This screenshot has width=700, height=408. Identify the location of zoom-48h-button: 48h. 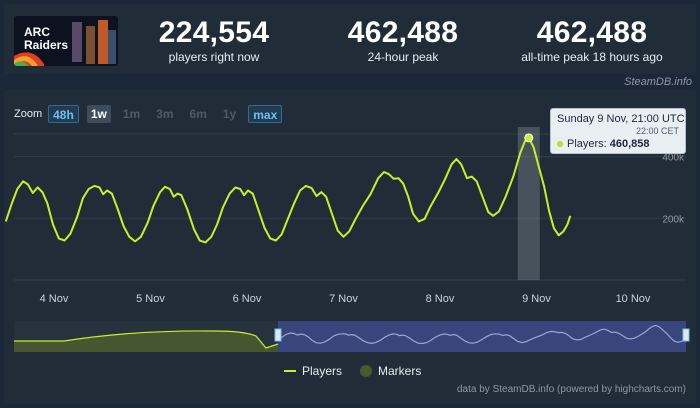
(63, 114).